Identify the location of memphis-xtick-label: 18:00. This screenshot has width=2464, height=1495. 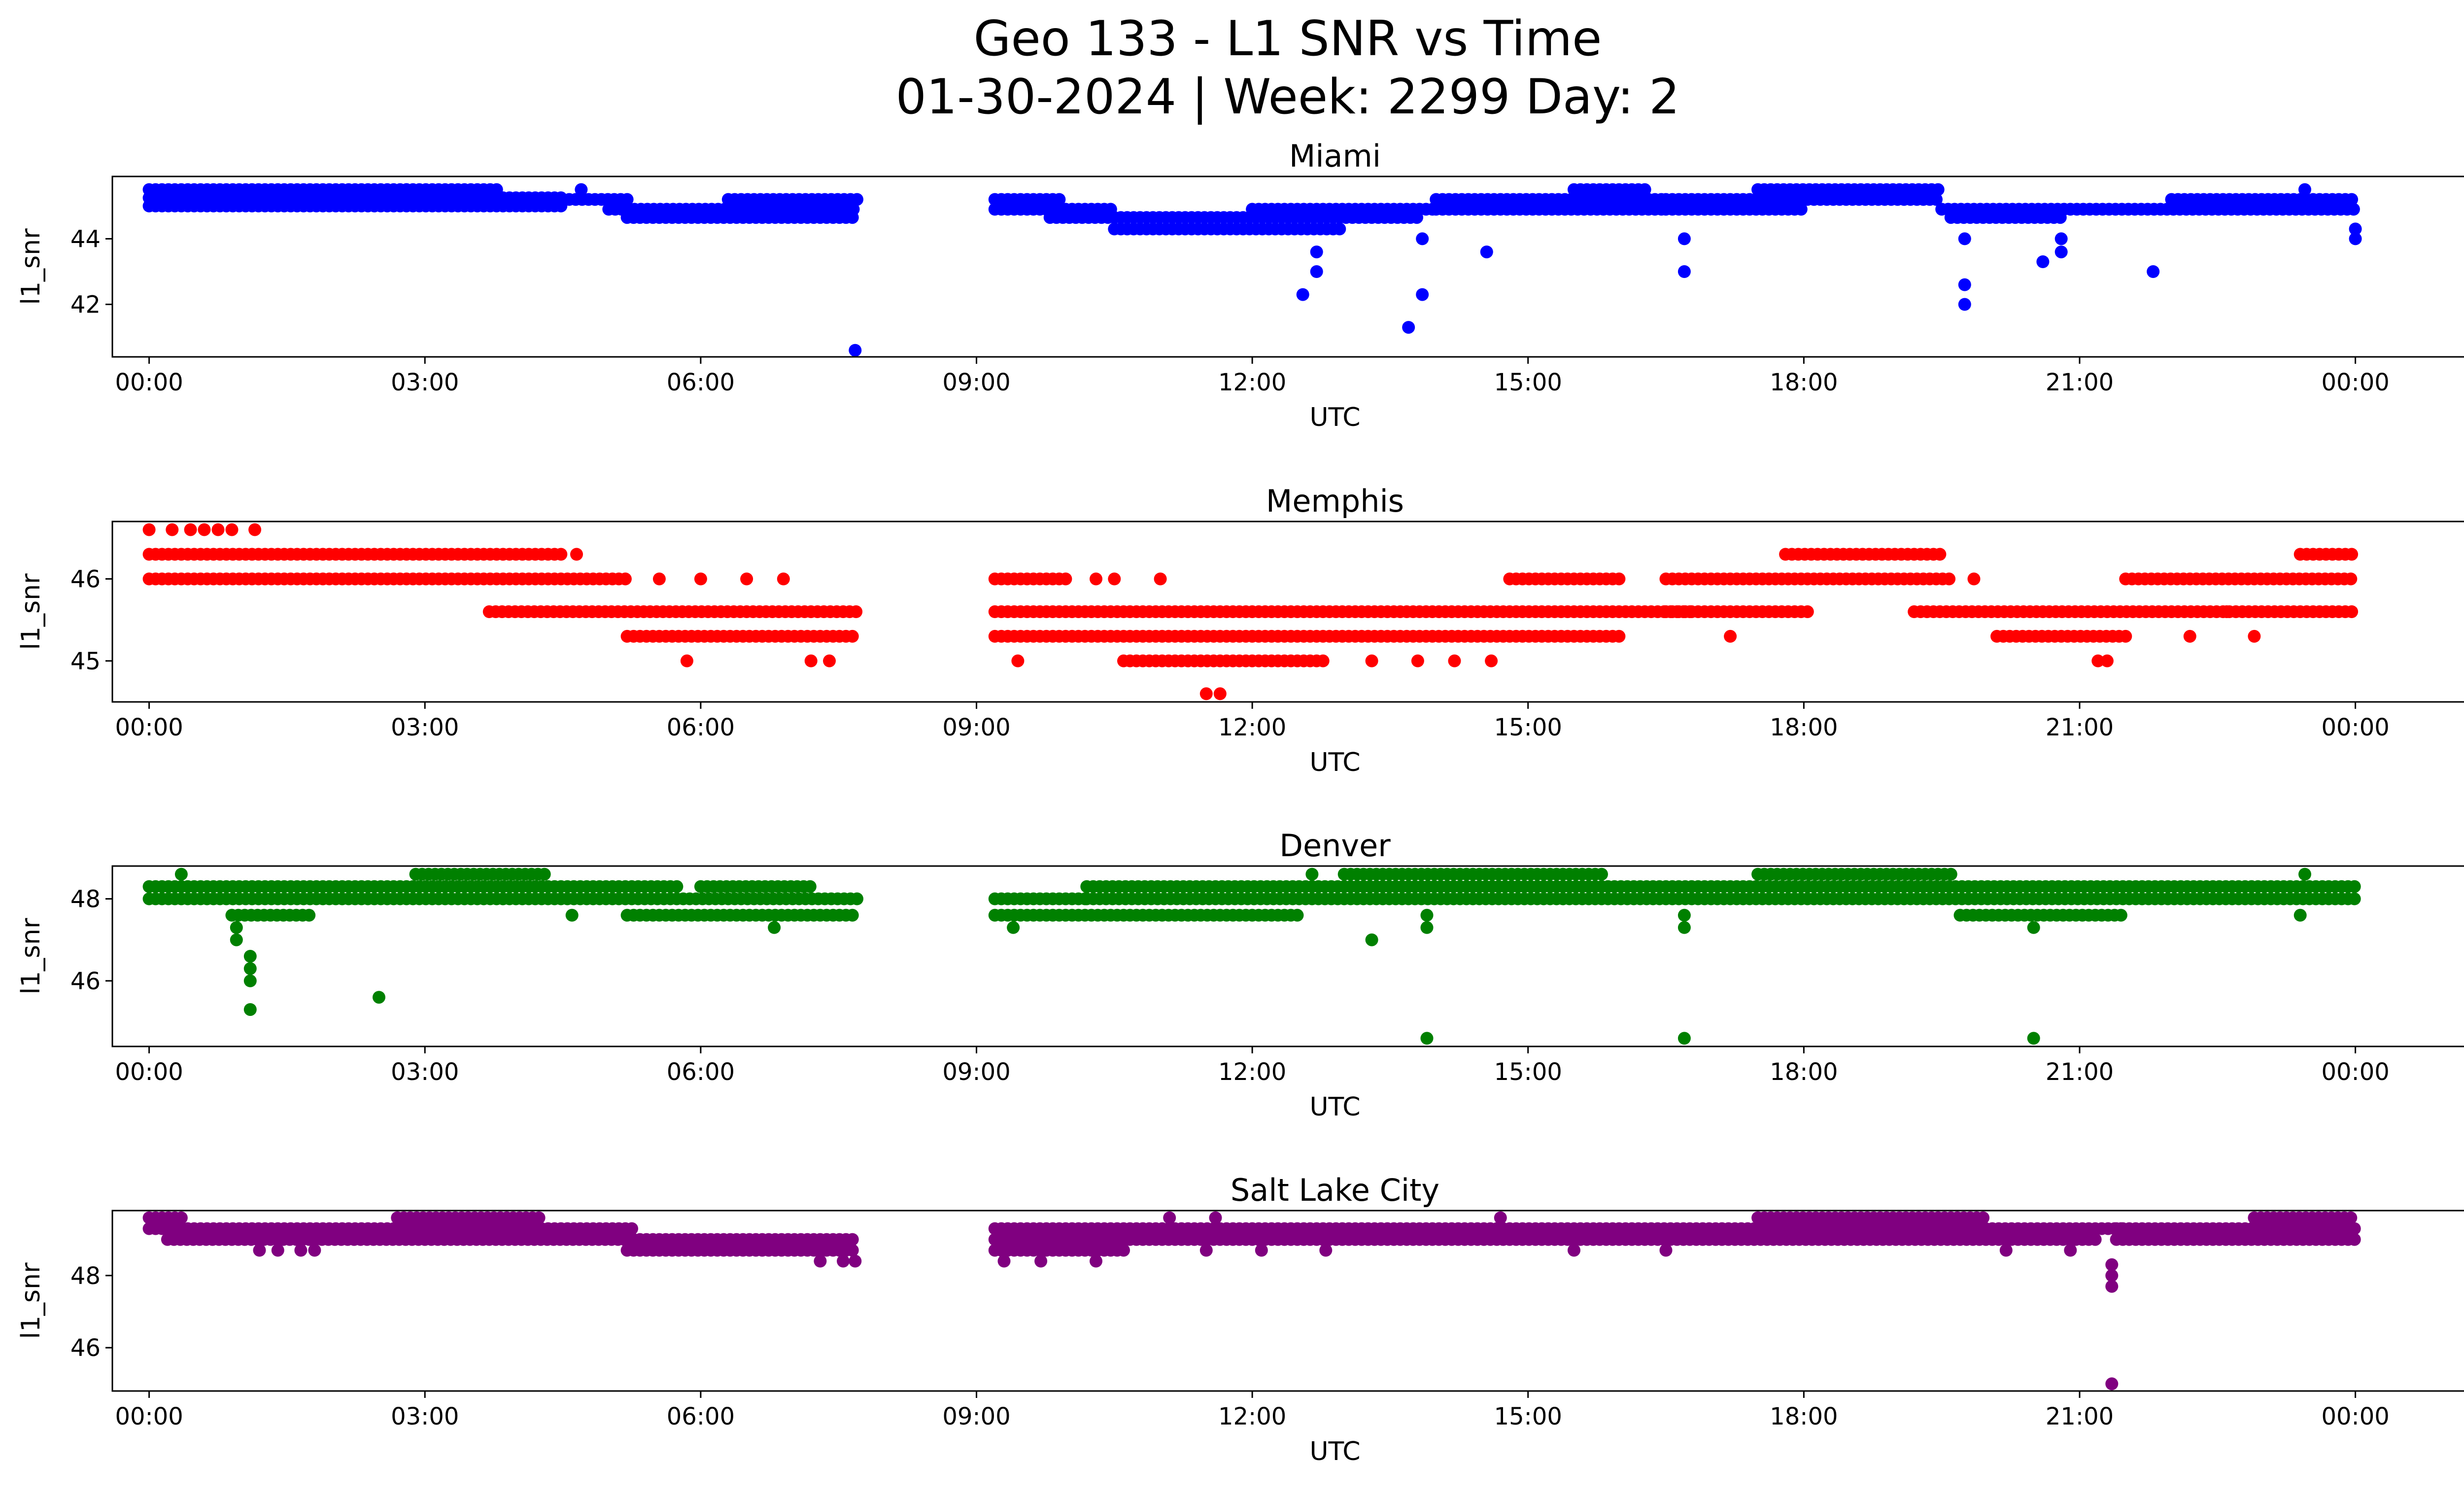
(1804, 727).